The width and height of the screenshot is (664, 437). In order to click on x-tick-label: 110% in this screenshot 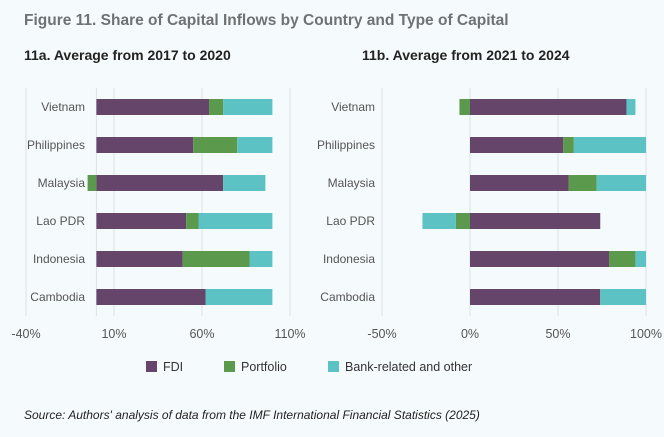, I will do `click(289, 334)`.